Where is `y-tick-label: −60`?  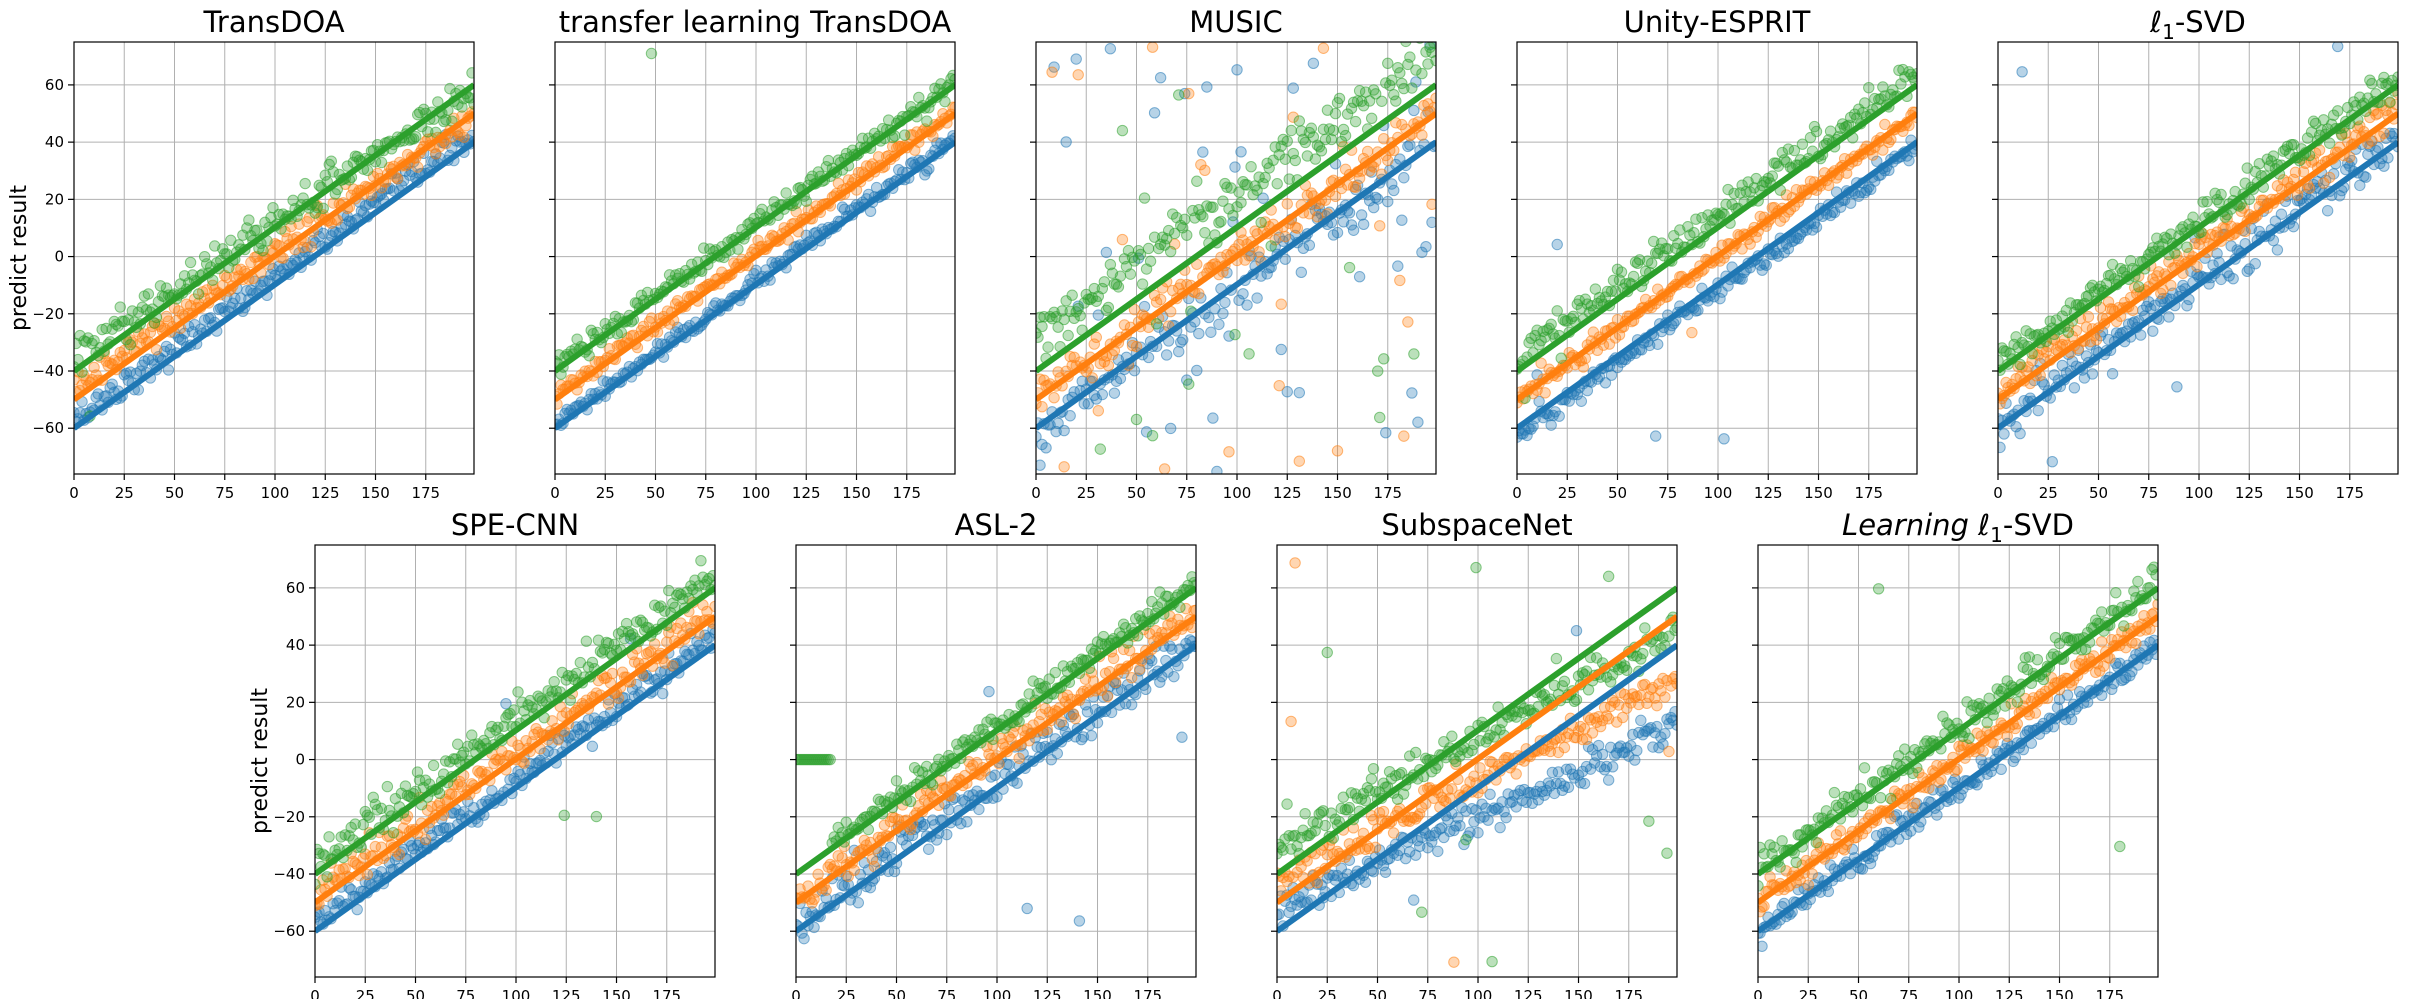 y-tick-label: −60 is located at coordinates (289, 931).